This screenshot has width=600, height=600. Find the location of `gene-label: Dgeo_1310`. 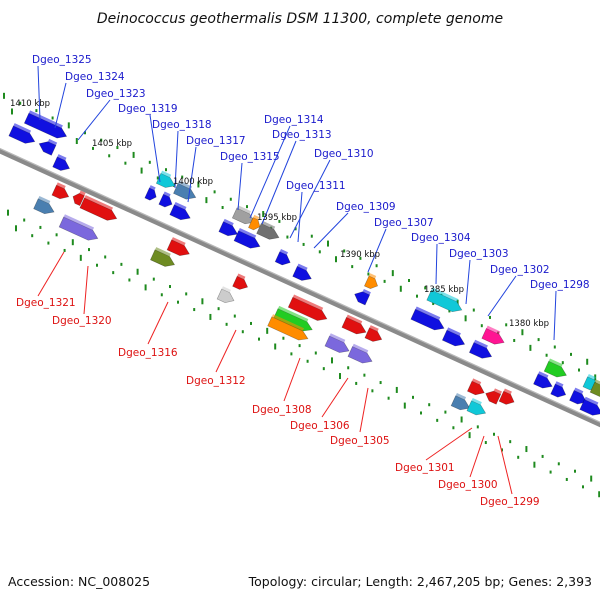

gene-label: Dgeo_1310 is located at coordinates (344, 154).